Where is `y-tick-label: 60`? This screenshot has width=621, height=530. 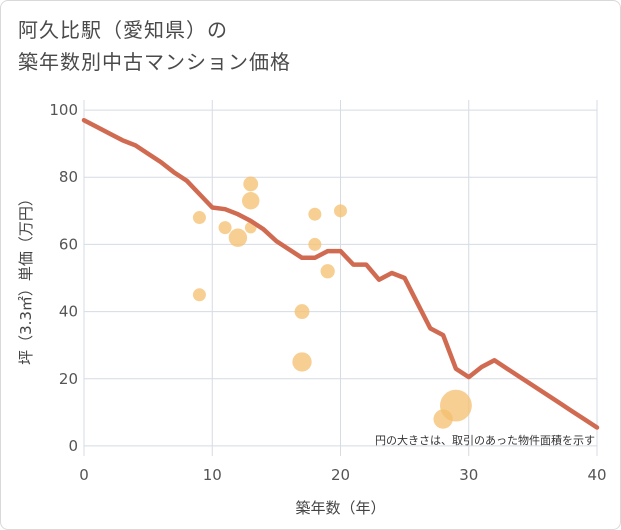
y-tick-label: 60 is located at coordinates (68, 244).